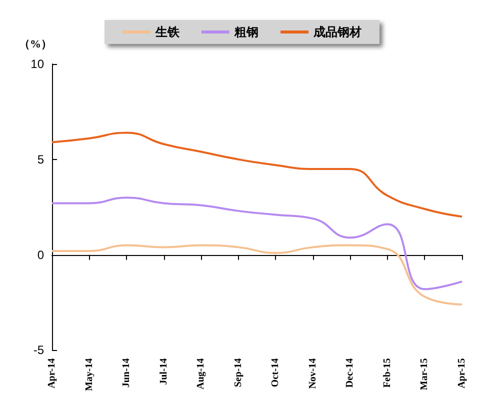  I want to click on y-tick-label: 0, so click(40, 255).